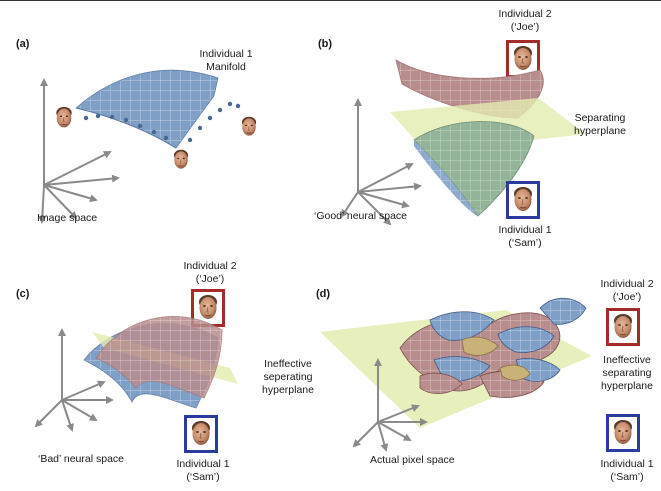  Describe the element at coordinates (627, 297) in the screenshot. I see `panel-d-ind2-line2: (‘Joe’)` at that location.